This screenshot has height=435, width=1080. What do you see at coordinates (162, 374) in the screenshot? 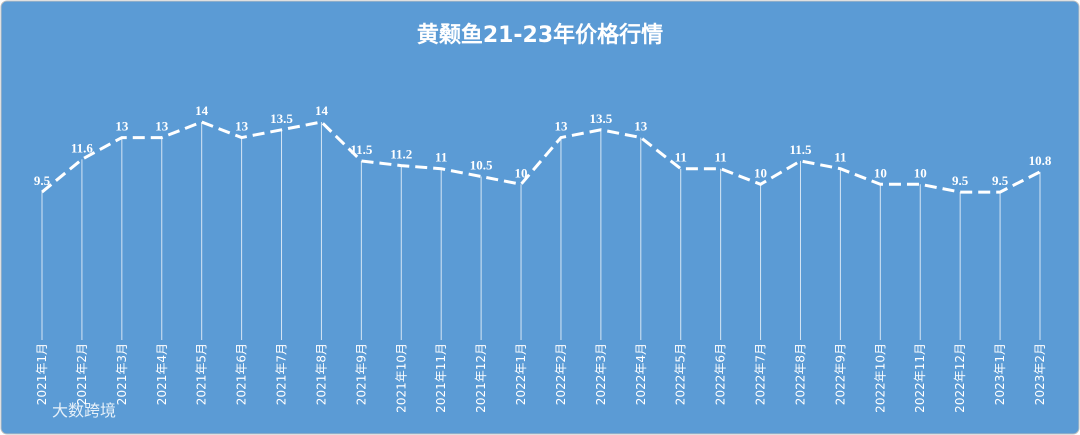
I see `x-tick-label: 2021年4月` at bounding box center [162, 374].